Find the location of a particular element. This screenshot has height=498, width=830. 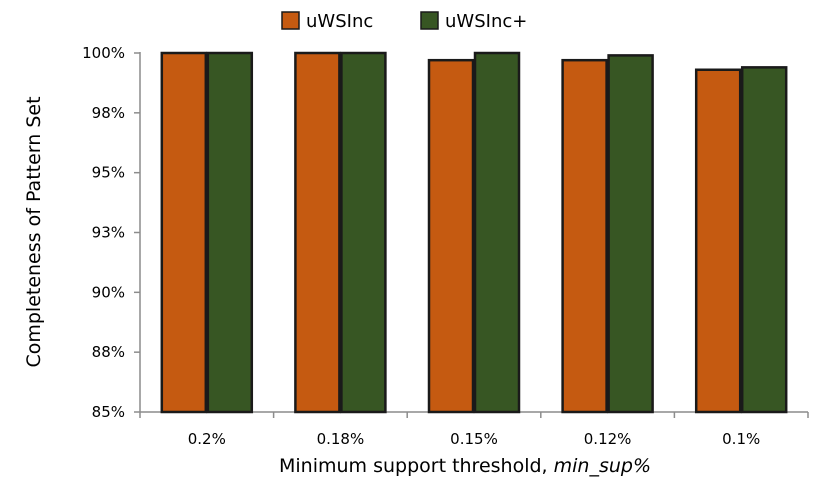

y-tick-label: 98% is located at coordinates (108, 113).